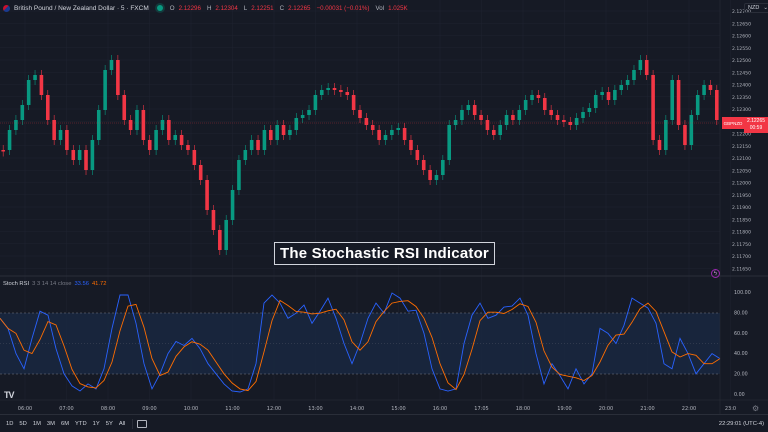 The height and width of the screenshot is (432, 768). What do you see at coordinates (133, 423) in the screenshot?
I see `divider` at bounding box center [133, 423].